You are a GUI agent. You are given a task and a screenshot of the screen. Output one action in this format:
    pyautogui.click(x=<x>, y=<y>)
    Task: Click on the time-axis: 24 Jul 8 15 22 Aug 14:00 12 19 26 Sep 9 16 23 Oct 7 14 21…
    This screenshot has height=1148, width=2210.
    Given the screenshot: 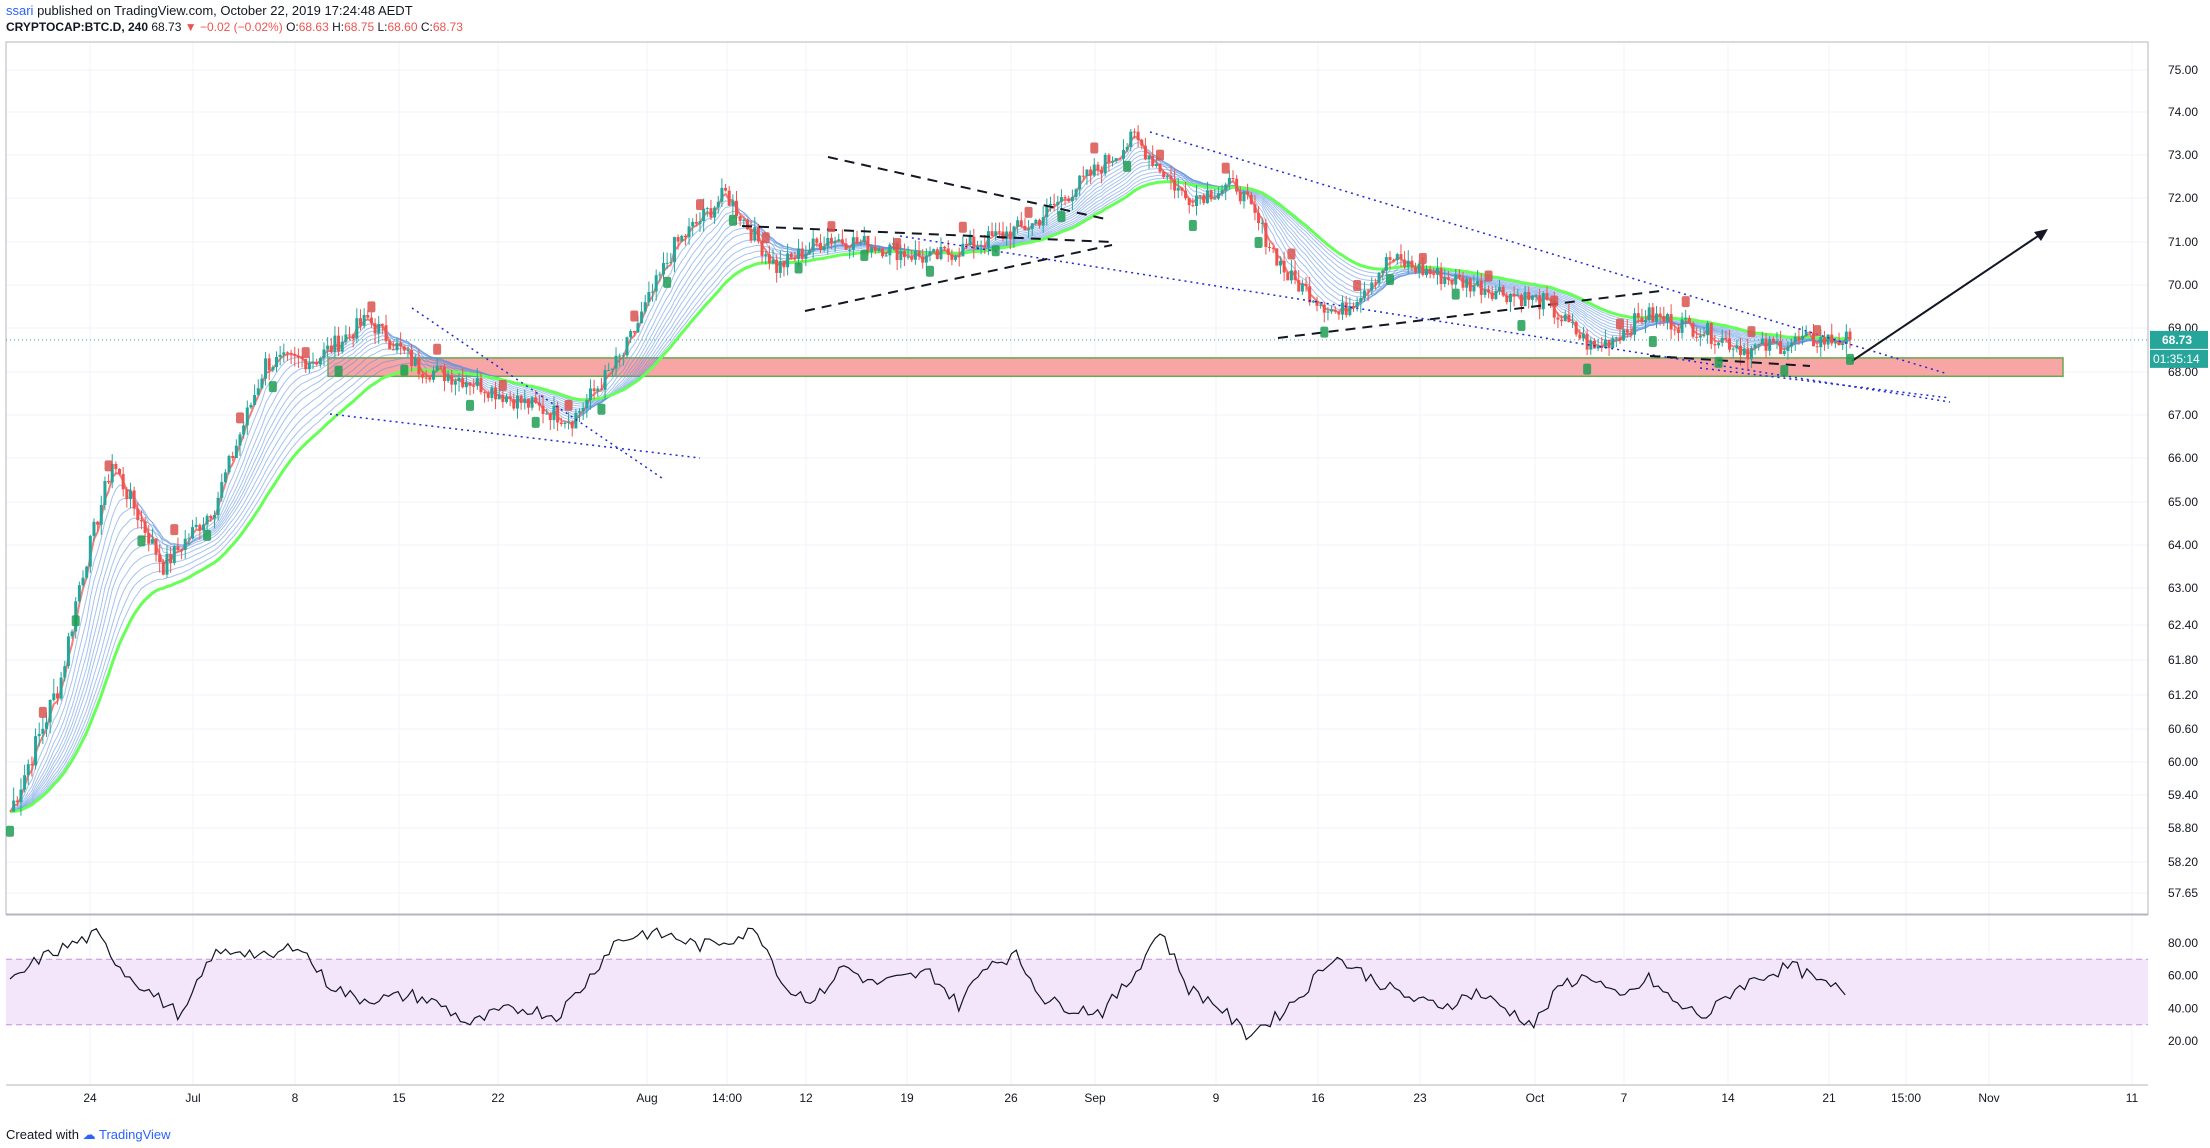 What is the action you would take?
    pyautogui.click(x=1110, y=1098)
    